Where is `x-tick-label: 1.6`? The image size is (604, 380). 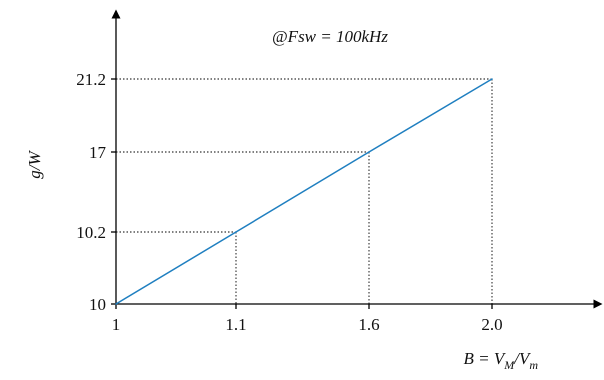 x-tick-label: 1.6 is located at coordinates (368, 324).